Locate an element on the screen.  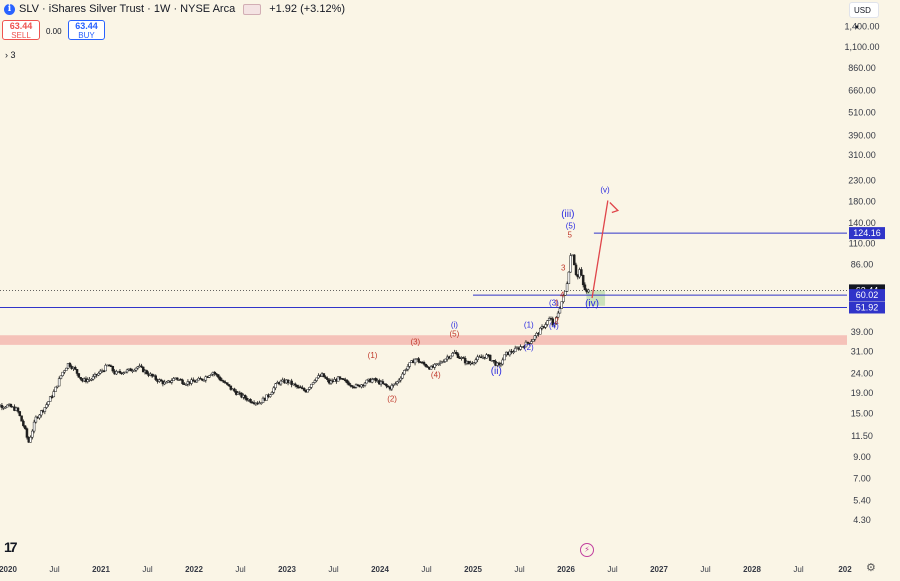
price-tick-label: 310.00 is located at coordinates (862, 155).